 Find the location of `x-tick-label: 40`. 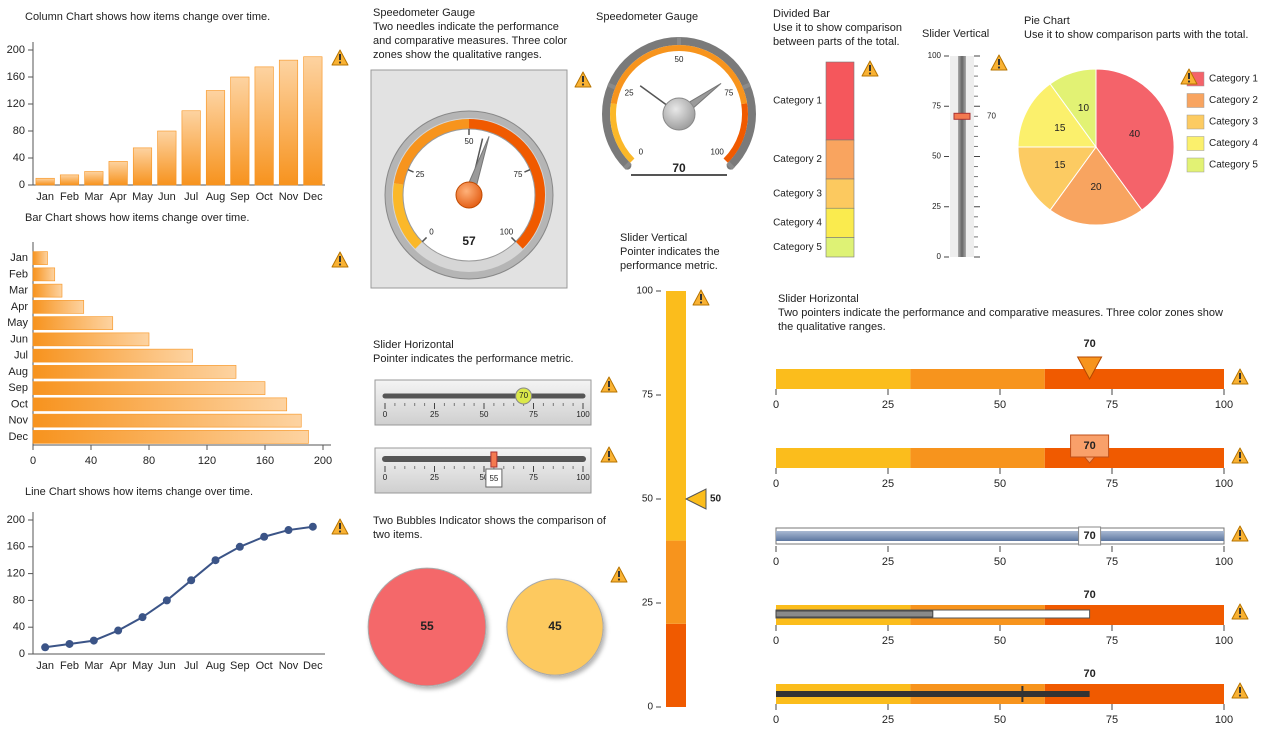

x-tick-label: 40 is located at coordinates (91, 461).